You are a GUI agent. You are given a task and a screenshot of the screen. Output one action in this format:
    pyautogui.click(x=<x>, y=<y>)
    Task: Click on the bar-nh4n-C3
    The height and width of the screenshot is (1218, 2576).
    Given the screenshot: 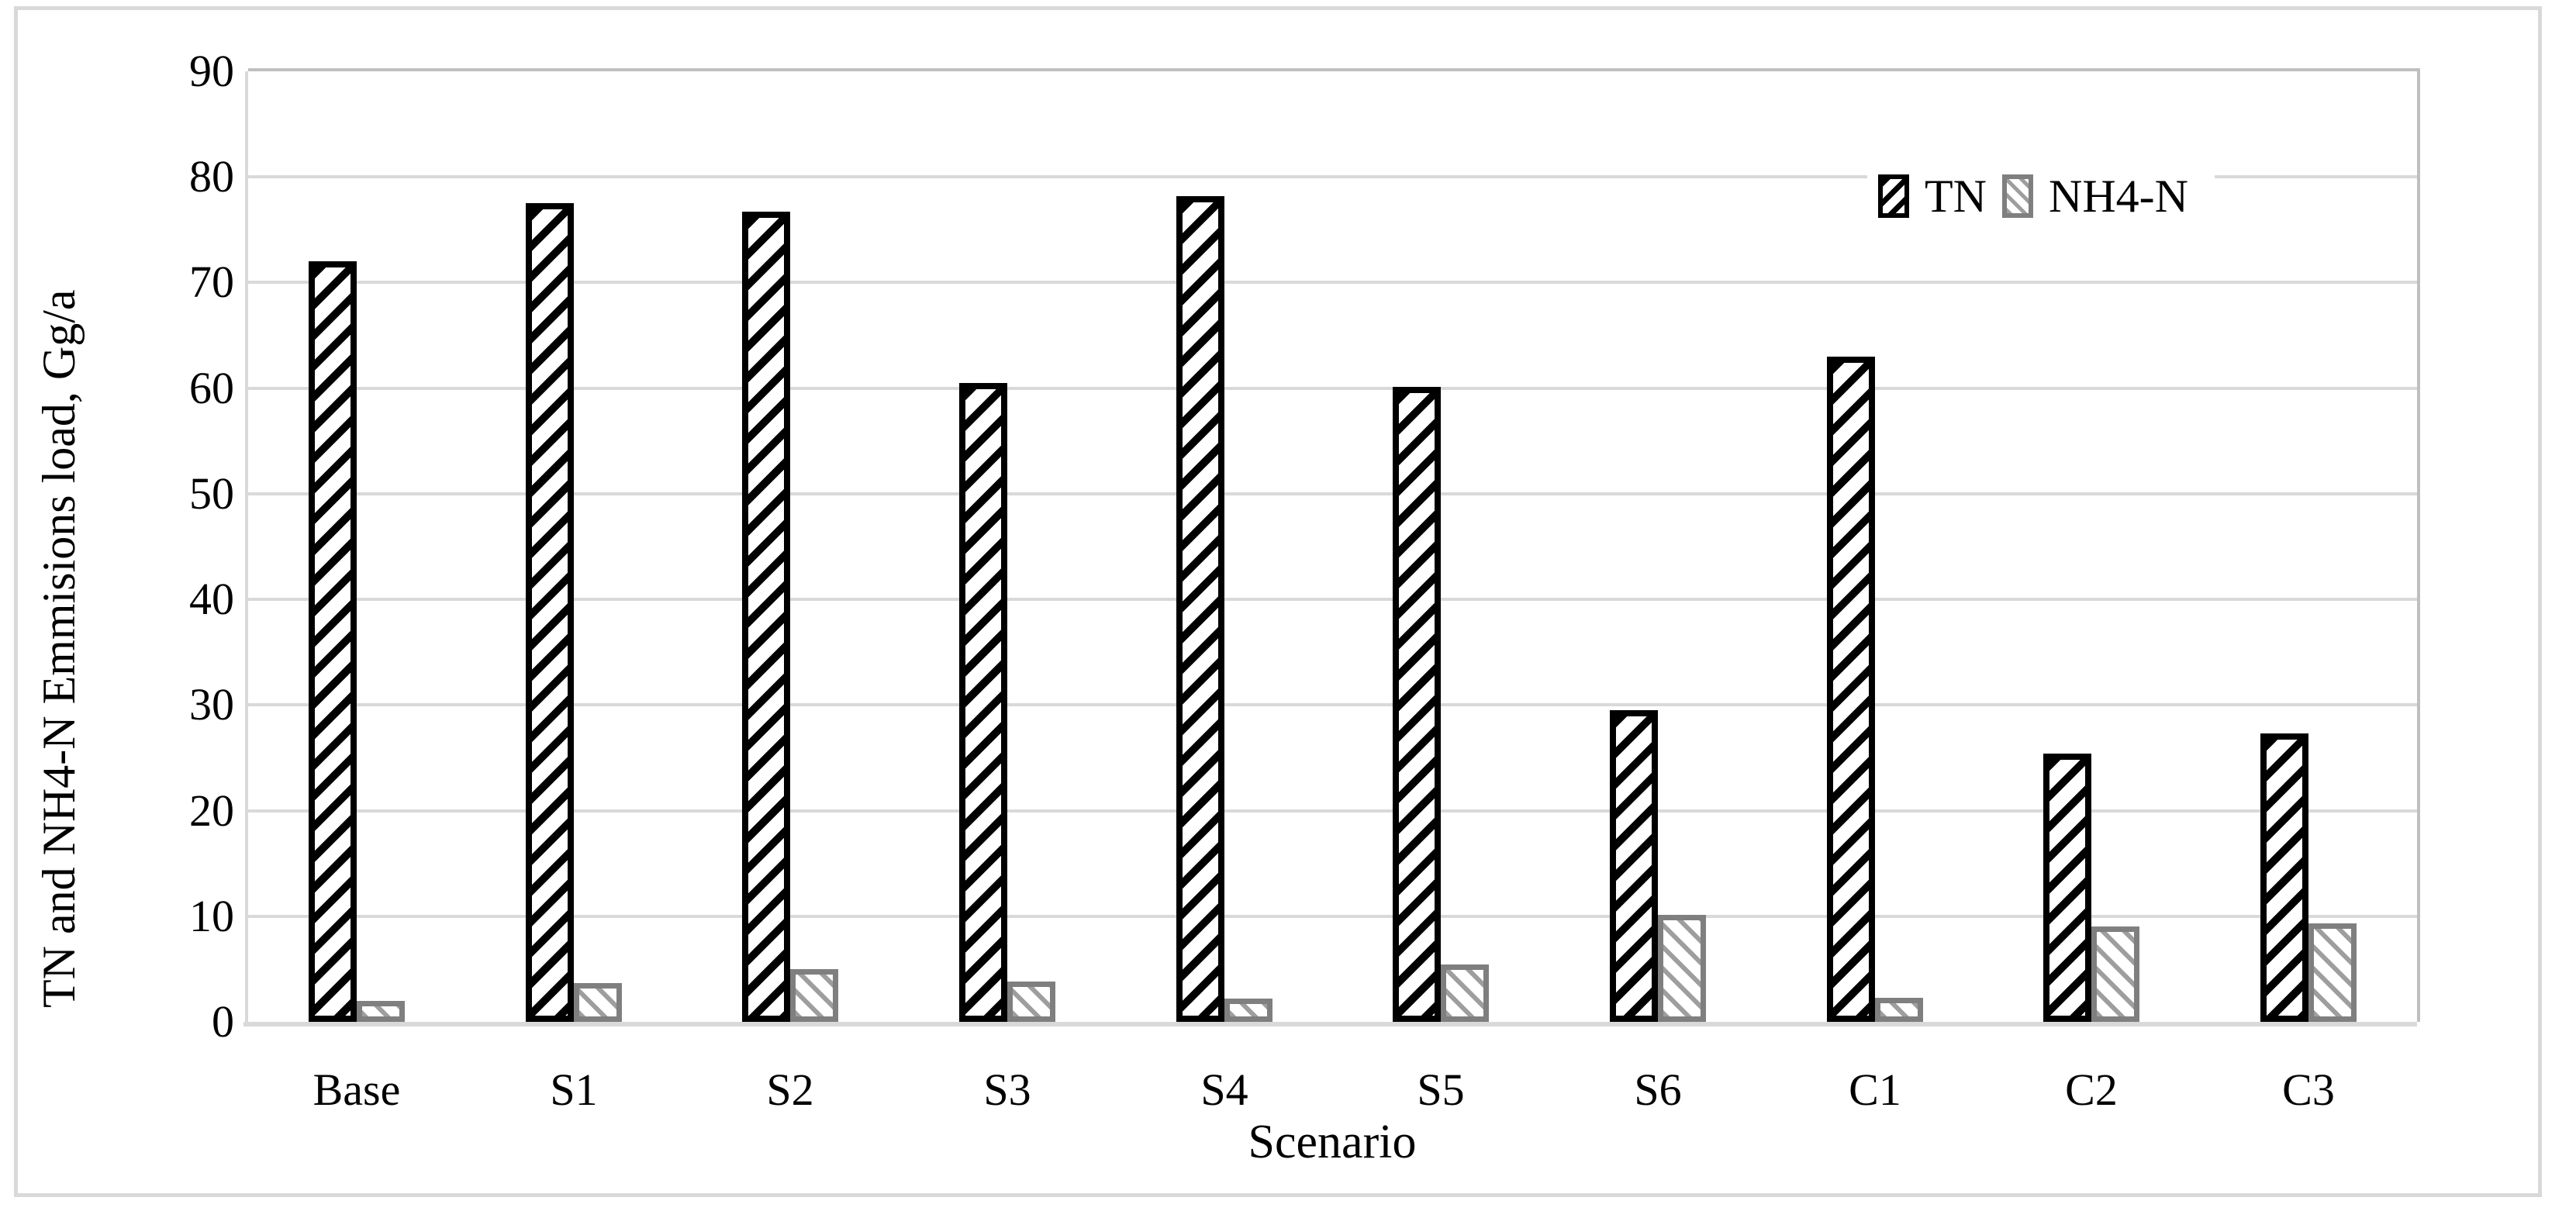 What is the action you would take?
    pyautogui.click(x=2332, y=972)
    